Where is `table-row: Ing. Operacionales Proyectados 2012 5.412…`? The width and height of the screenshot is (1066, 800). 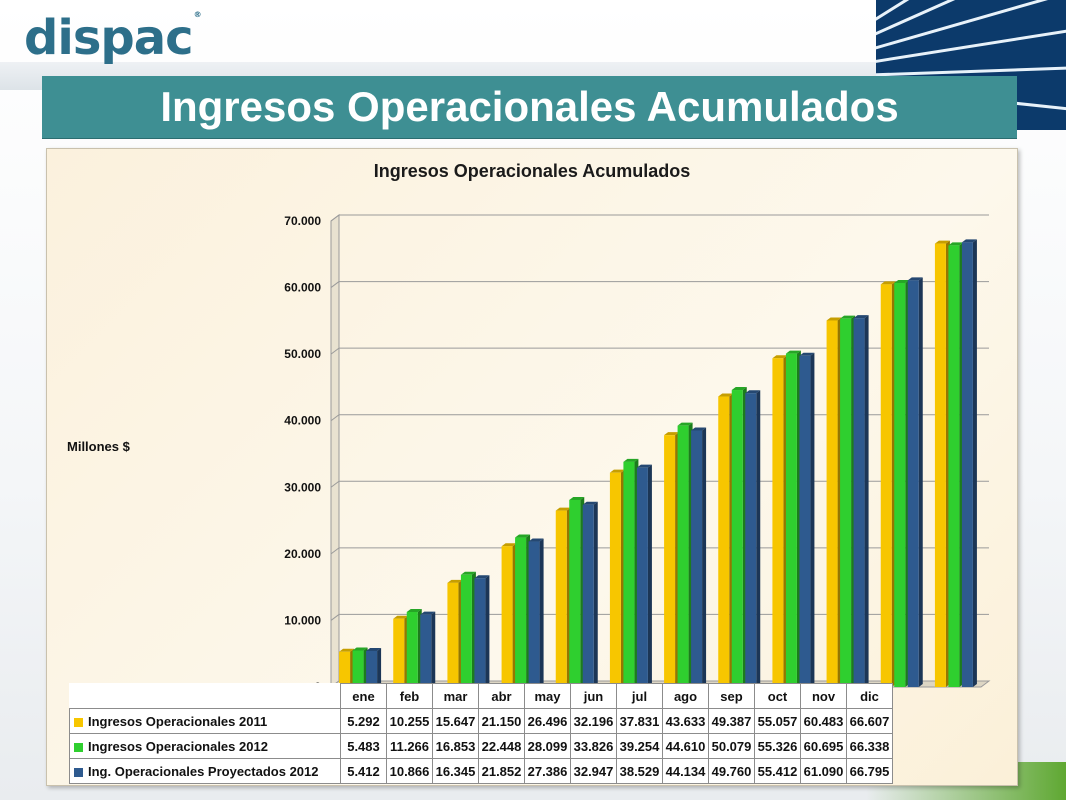 table-row: Ing. Operacionales Proyectados 2012 5.412… is located at coordinates (481, 771).